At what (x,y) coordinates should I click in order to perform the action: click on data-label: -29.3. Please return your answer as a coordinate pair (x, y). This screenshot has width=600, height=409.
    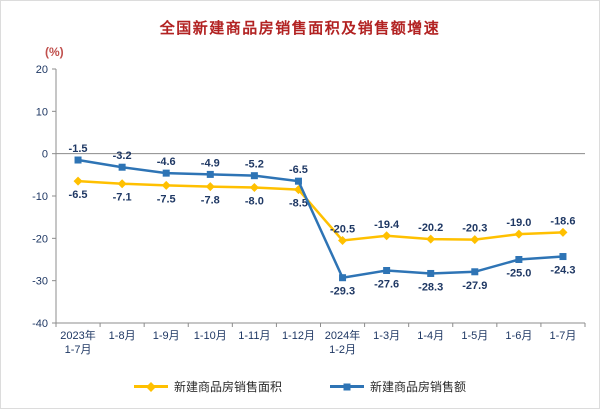
    Looking at the image, I should click on (342, 292).